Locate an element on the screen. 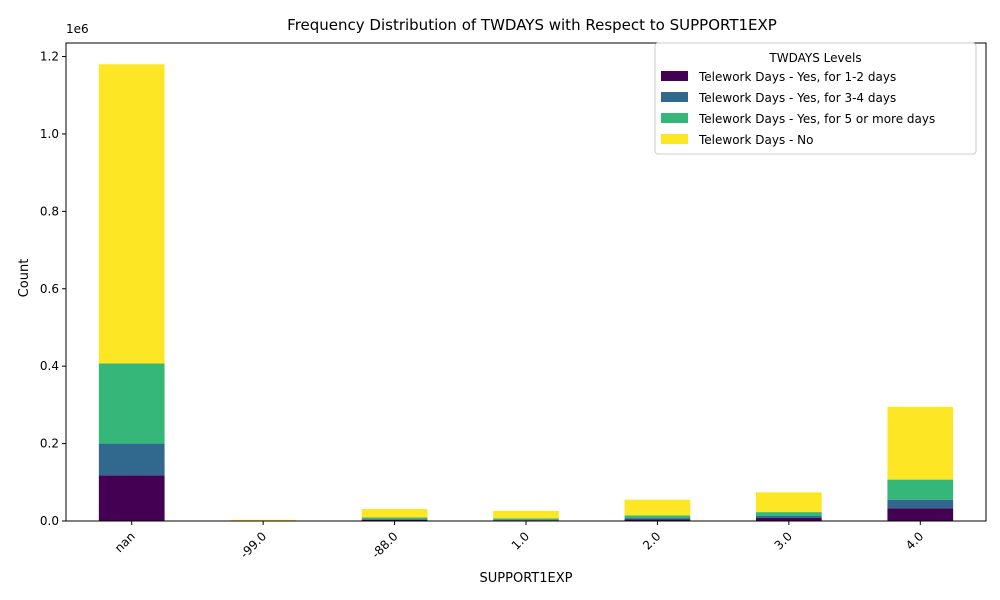  bar-2.0-series-1 is located at coordinates (657, 519).